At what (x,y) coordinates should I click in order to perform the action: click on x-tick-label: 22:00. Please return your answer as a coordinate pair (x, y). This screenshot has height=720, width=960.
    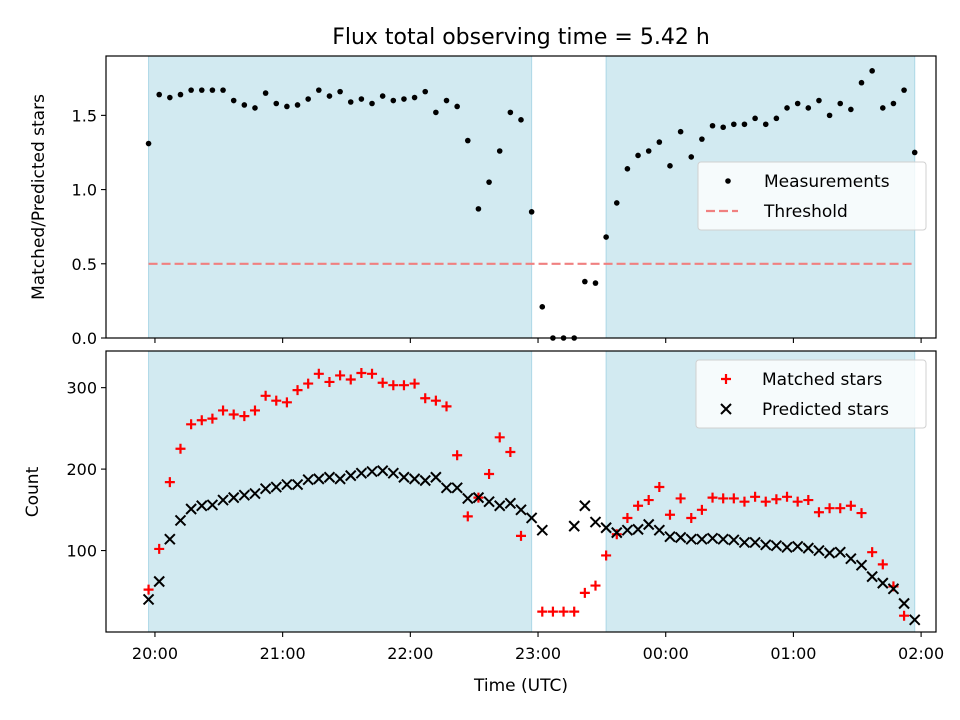
    Looking at the image, I should click on (410, 653).